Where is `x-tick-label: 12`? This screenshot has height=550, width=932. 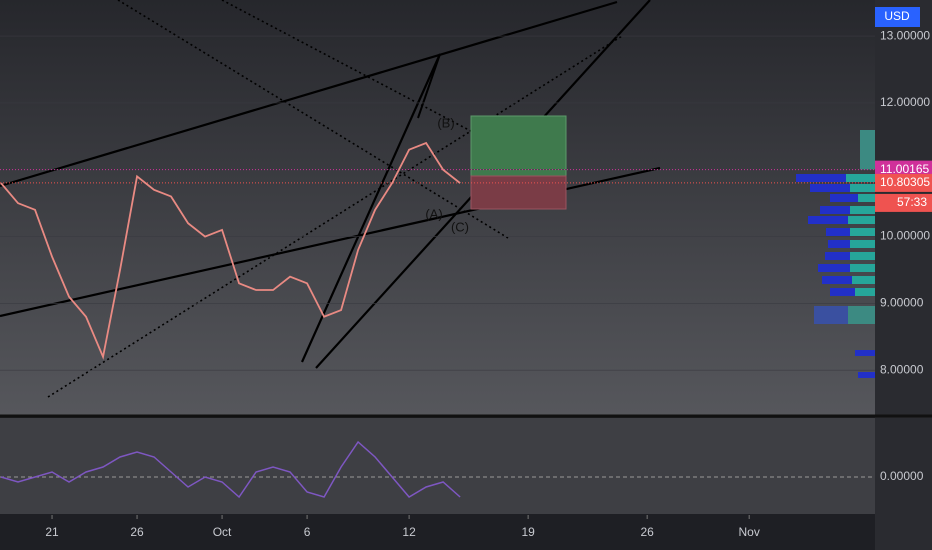 x-tick-label: 12 is located at coordinates (409, 532).